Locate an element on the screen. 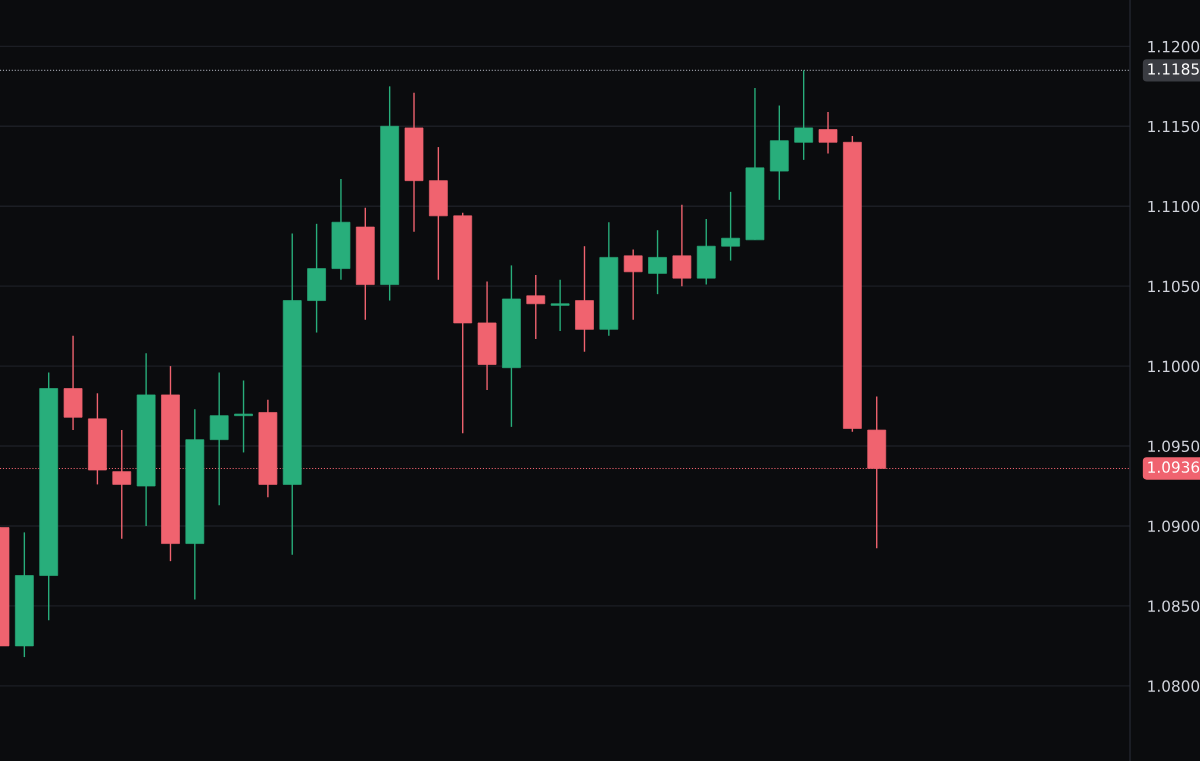 The width and height of the screenshot is (1200, 761). ref-line-label: 1.0936 is located at coordinates (1174, 467).